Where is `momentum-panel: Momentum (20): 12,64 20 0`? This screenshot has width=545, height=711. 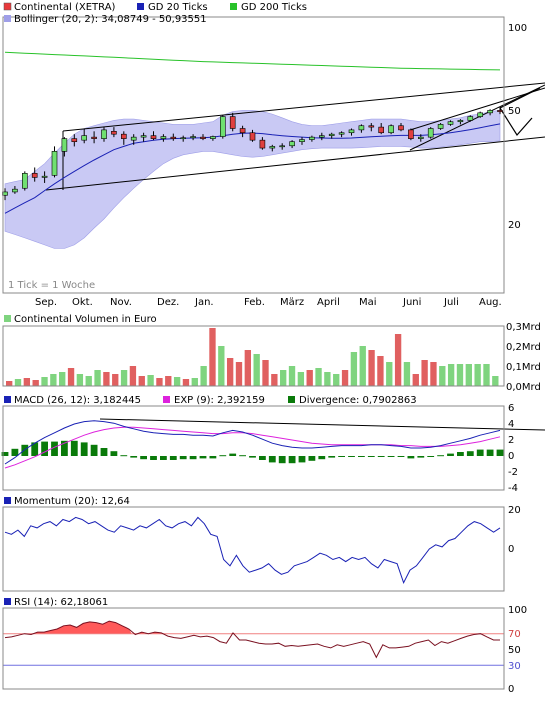
momentum-panel: Momentum (20): 12,64 20 0 is located at coordinates (261, 544).